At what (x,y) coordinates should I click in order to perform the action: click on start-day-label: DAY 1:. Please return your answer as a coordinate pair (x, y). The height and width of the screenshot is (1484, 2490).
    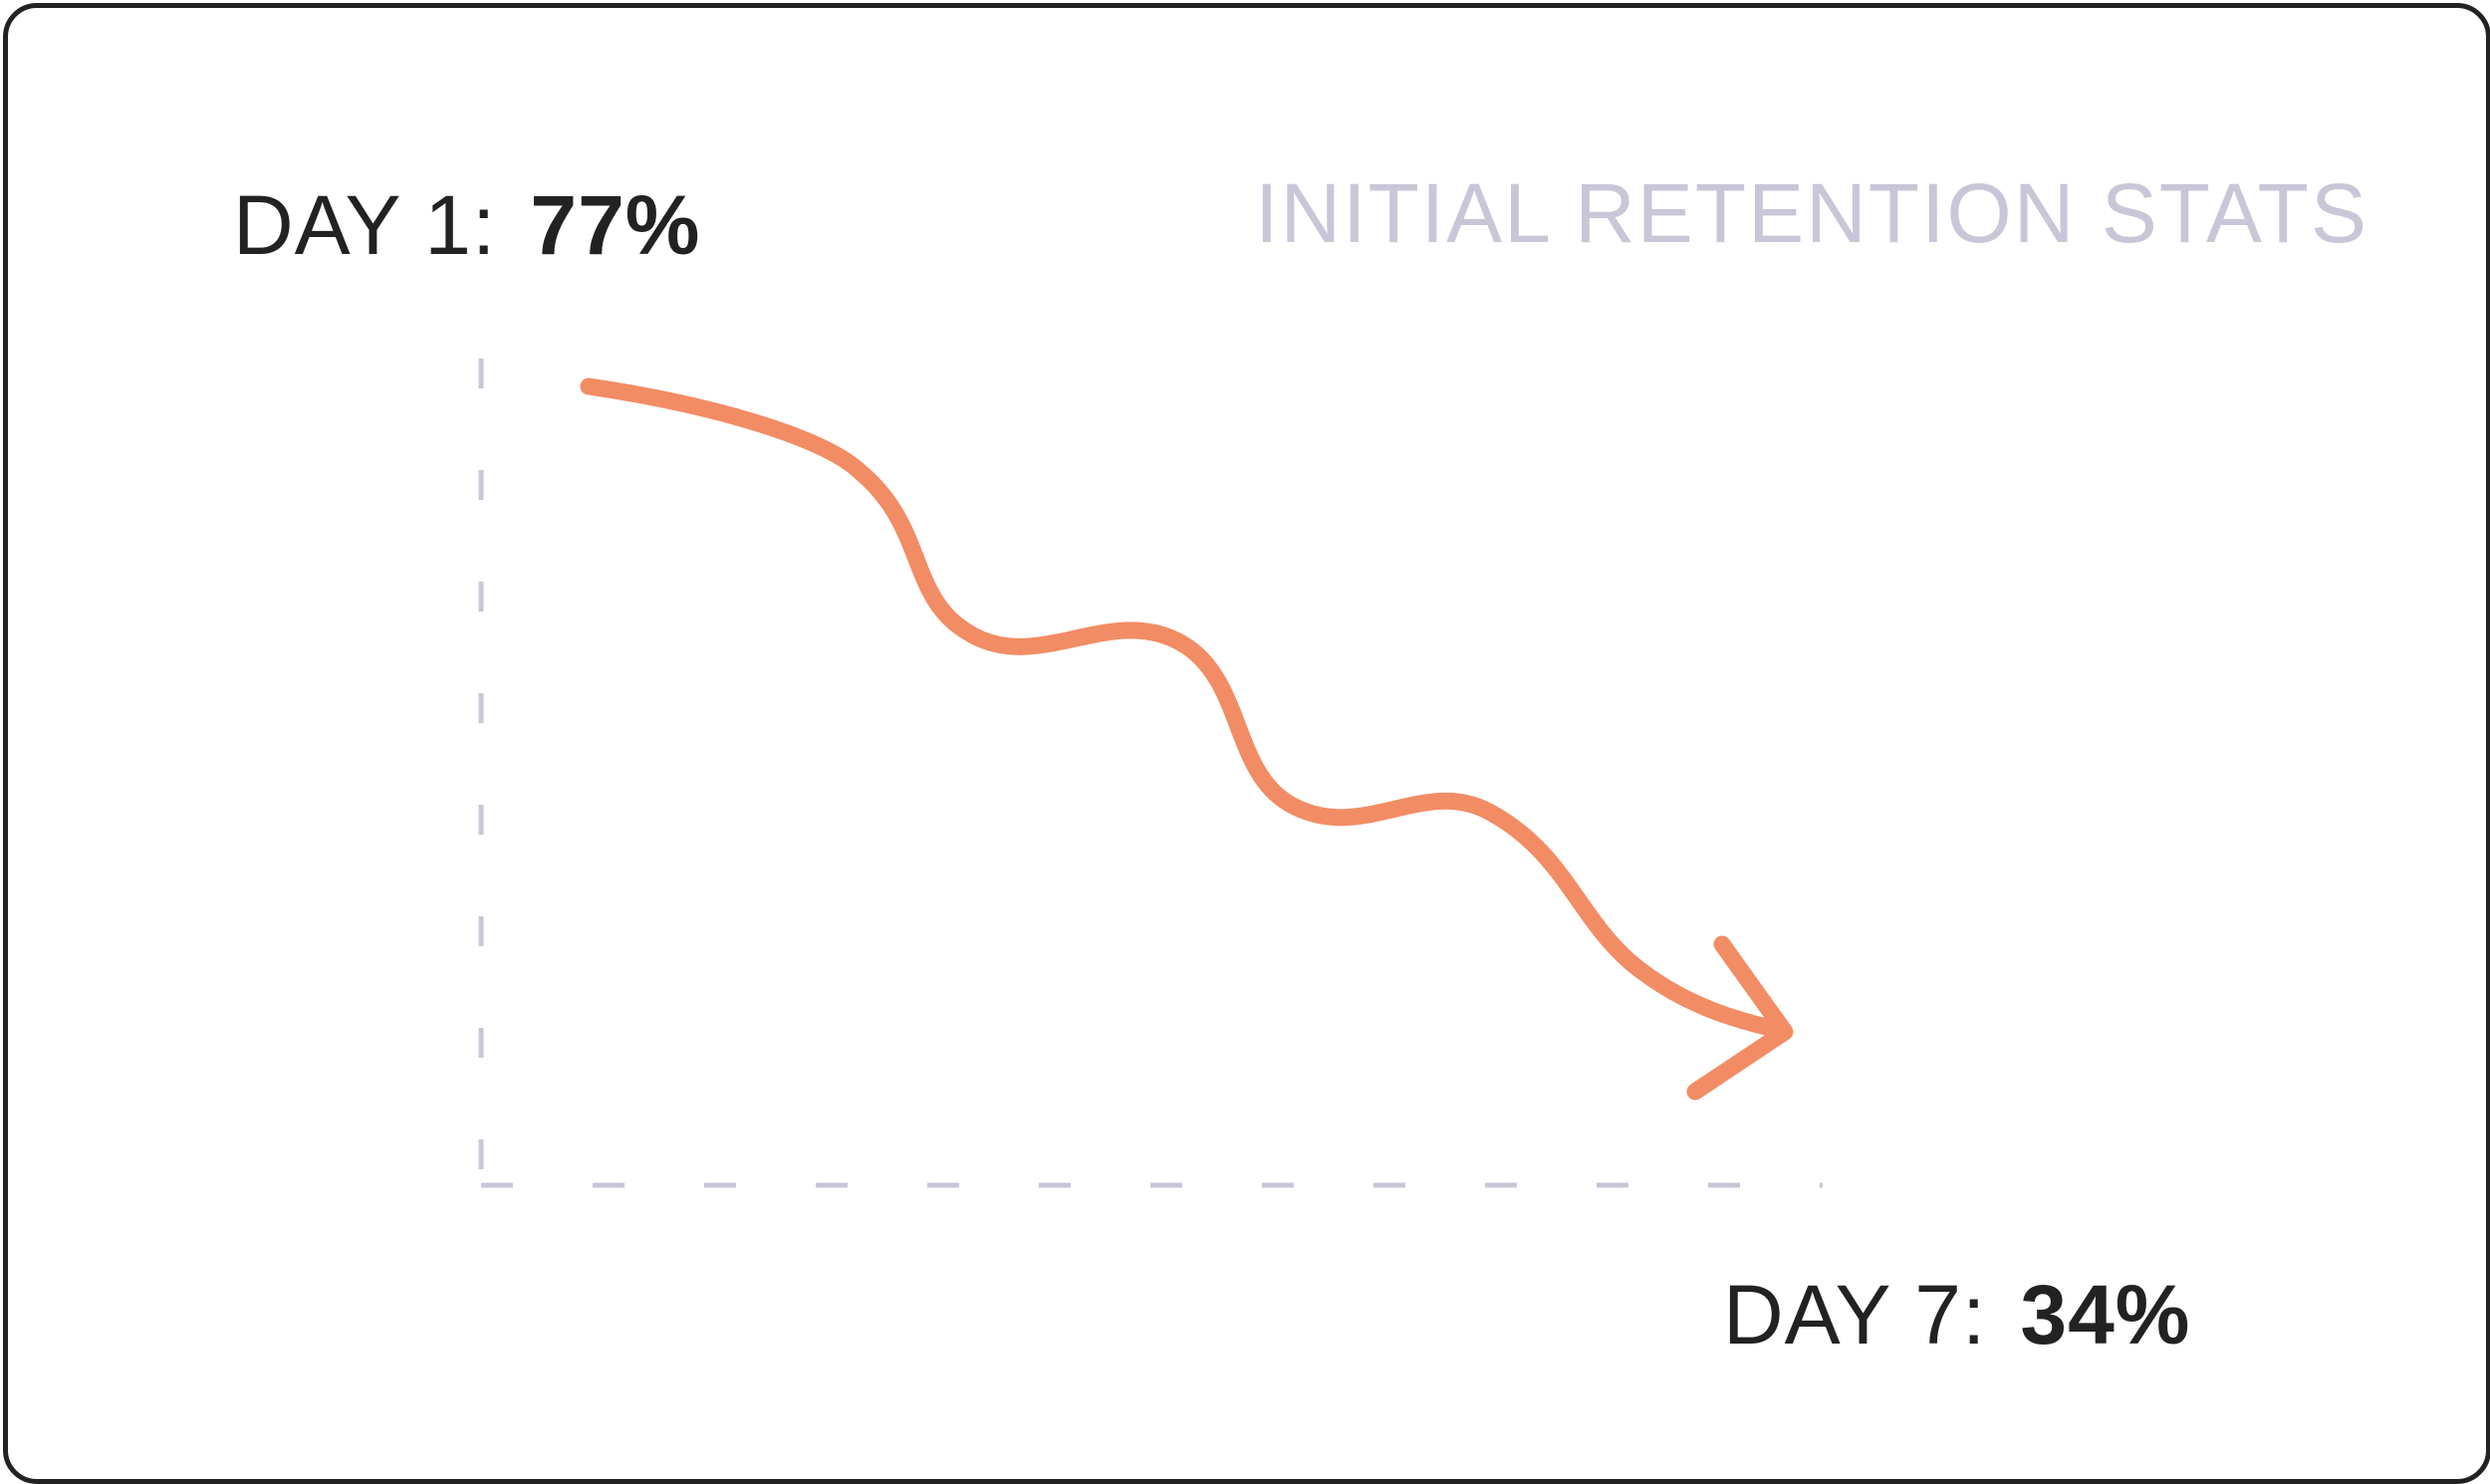
    Looking at the image, I should click on (365, 225).